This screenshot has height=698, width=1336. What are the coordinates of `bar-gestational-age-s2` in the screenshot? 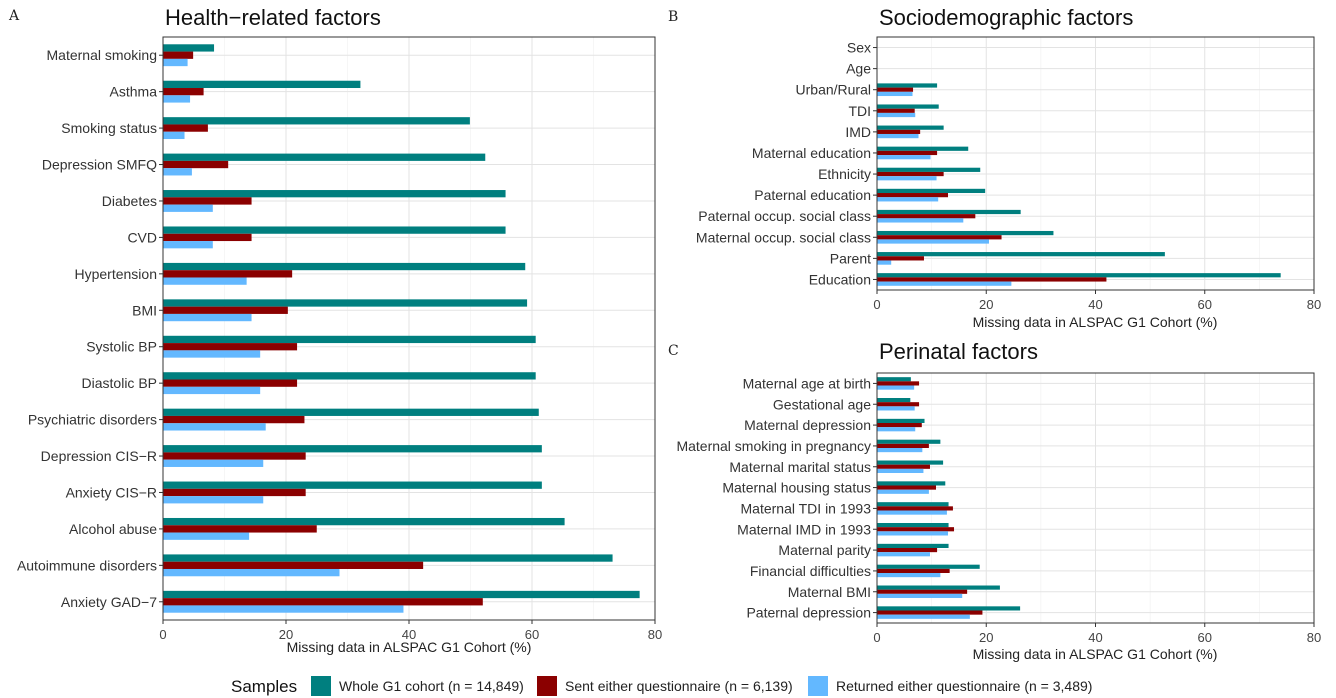 It's located at (896, 408).